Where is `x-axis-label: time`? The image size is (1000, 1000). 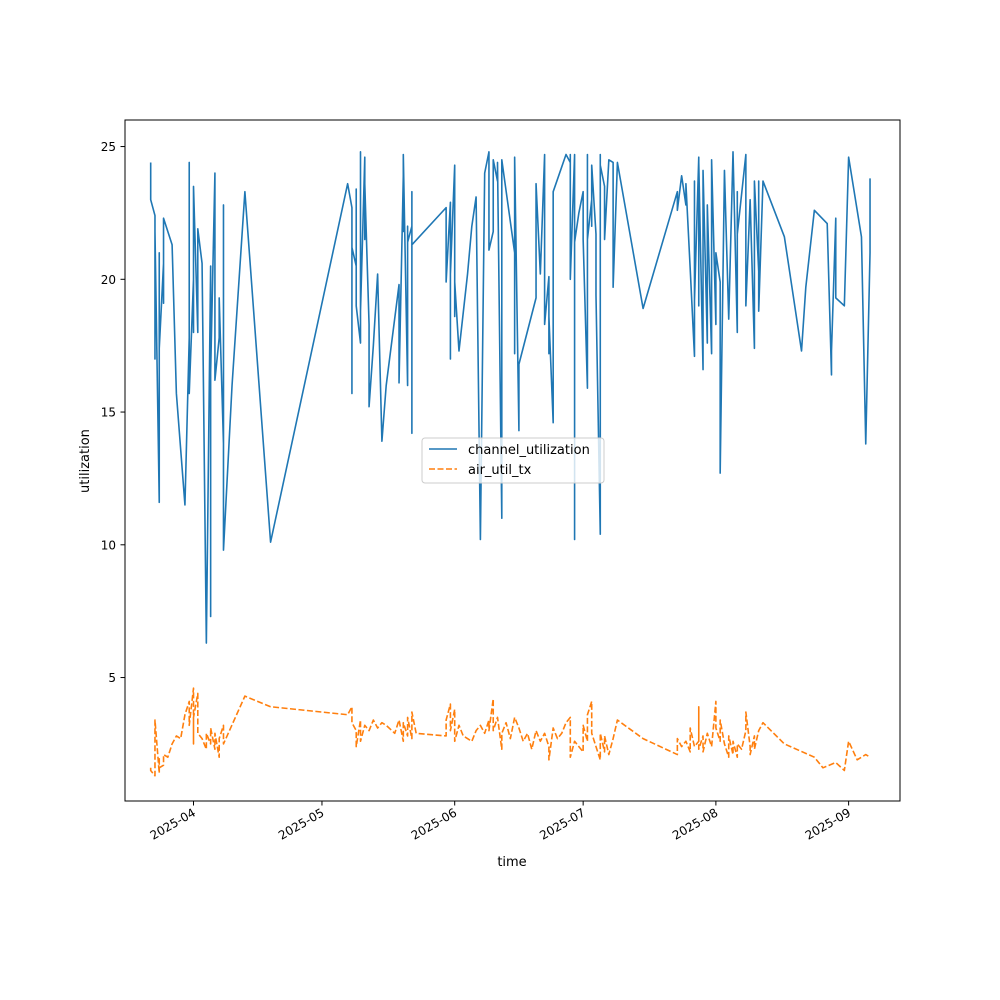
x-axis-label: time is located at coordinates (511, 862).